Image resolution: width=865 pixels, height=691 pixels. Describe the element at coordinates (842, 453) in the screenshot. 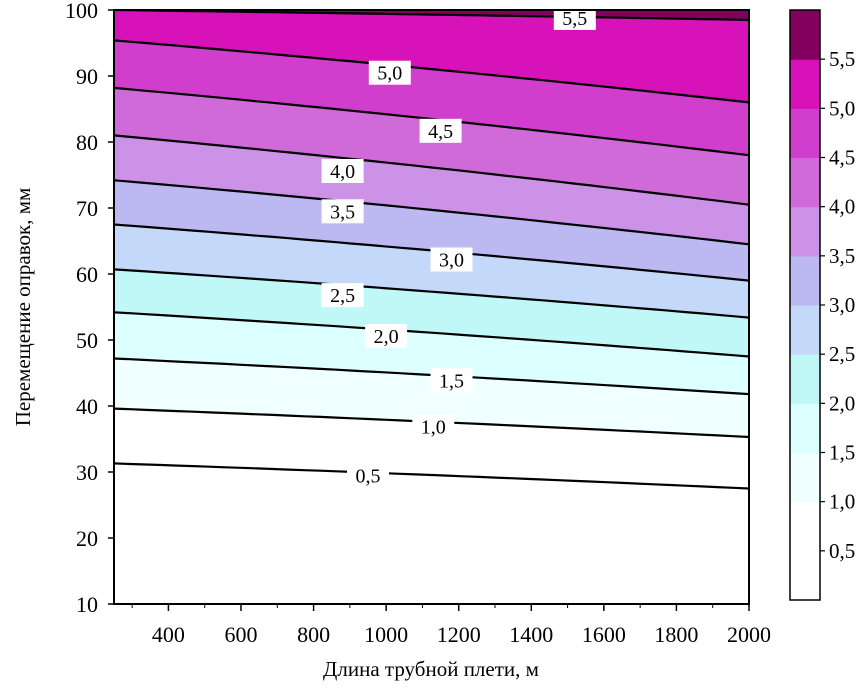

I see `colorbar-tick-label: 1,5` at that location.